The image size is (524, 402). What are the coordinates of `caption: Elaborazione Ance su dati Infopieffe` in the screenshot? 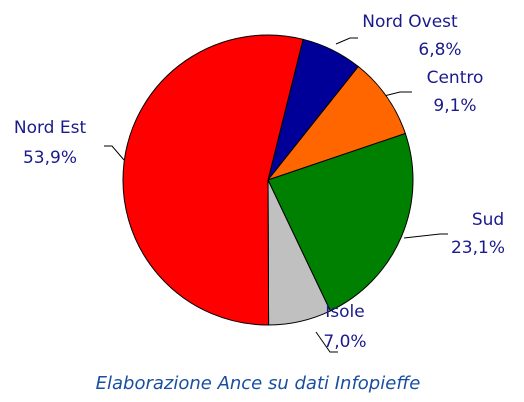 It's located at (258, 383).